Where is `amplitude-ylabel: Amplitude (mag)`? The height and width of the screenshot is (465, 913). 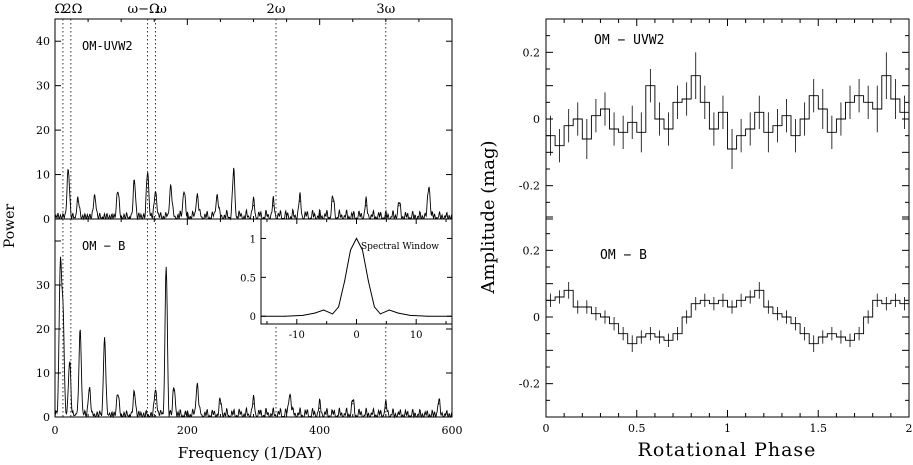 amplitude-ylabel: Amplitude (mag) is located at coordinates (488, 217).